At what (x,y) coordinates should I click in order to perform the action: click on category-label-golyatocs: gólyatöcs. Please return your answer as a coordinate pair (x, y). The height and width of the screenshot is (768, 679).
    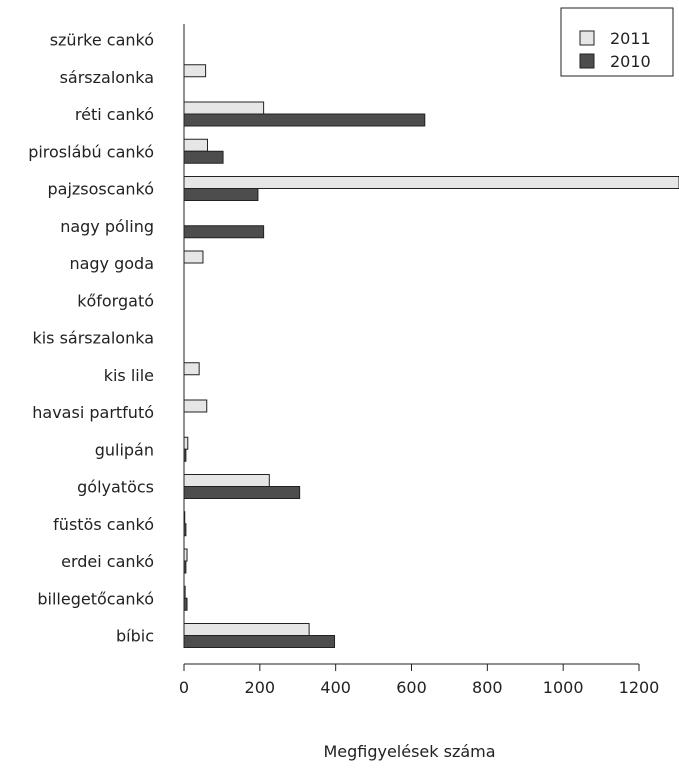
    Looking at the image, I should click on (115, 487).